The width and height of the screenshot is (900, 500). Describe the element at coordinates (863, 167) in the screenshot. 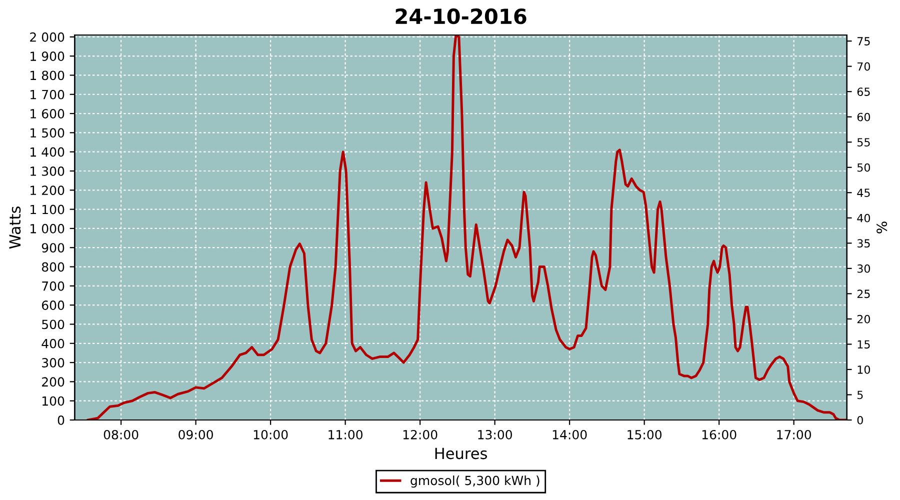

I see `y2-tick-label: 50` at that location.